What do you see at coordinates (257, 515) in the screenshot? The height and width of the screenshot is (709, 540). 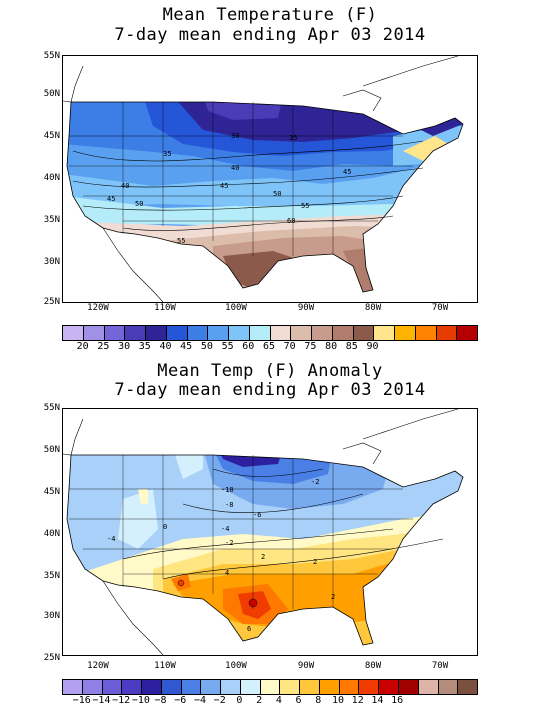 I see `contour-label: -6` at bounding box center [257, 515].